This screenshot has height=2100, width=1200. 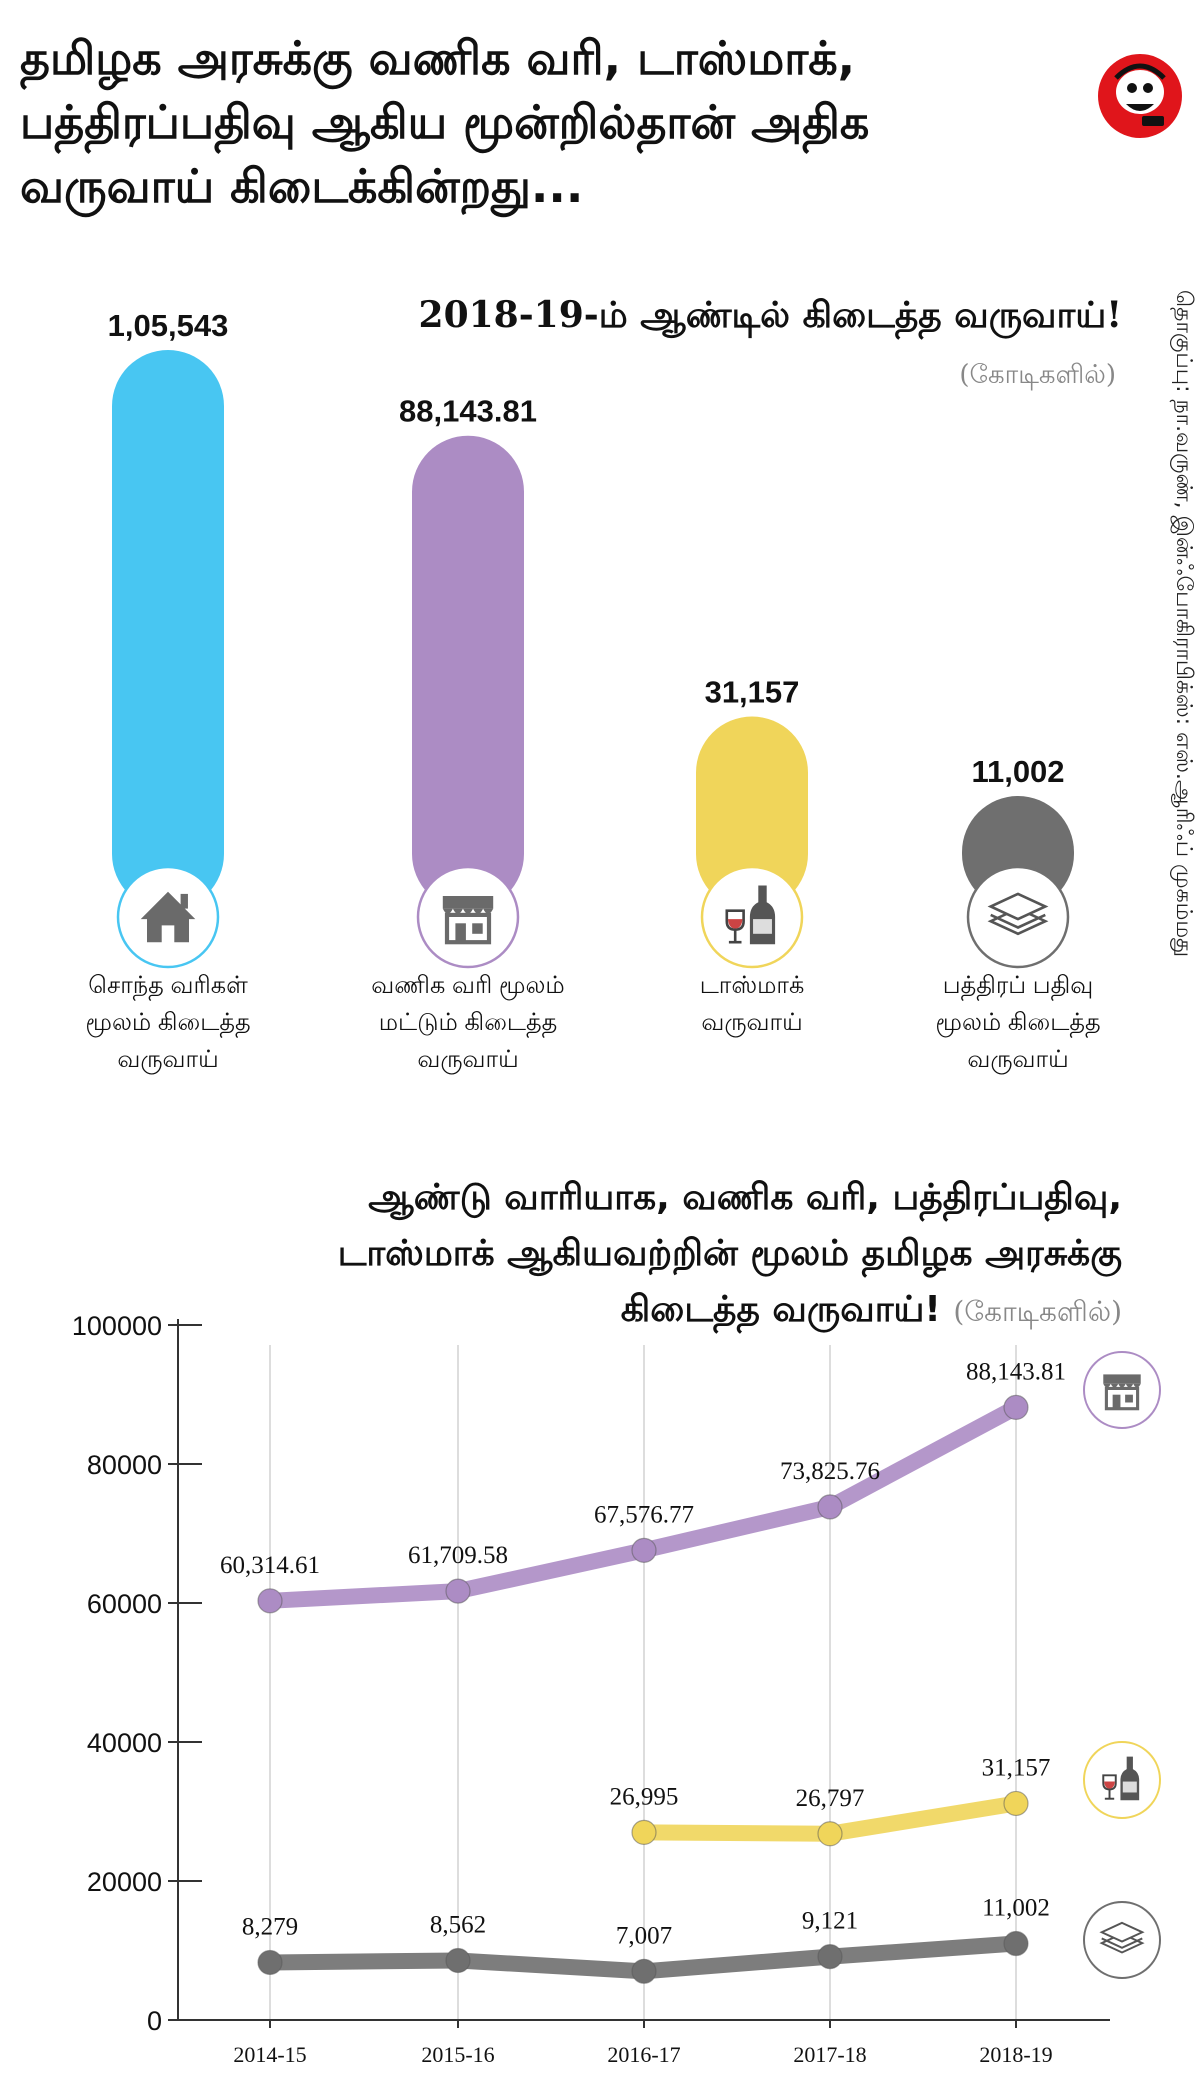 What do you see at coordinates (644, 1514) in the screenshot?
I see `data-label: 67,576.77` at bounding box center [644, 1514].